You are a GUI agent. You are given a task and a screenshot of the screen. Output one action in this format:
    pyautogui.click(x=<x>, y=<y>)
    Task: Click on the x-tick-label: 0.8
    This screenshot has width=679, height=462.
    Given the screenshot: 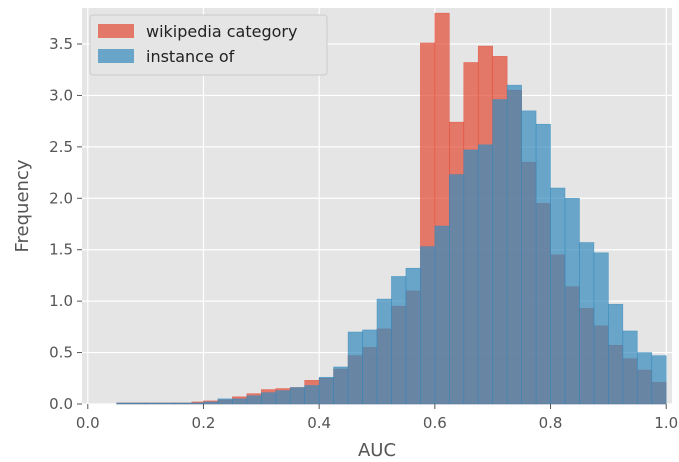 What is the action you would take?
    pyautogui.click(x=551, y=423)
    